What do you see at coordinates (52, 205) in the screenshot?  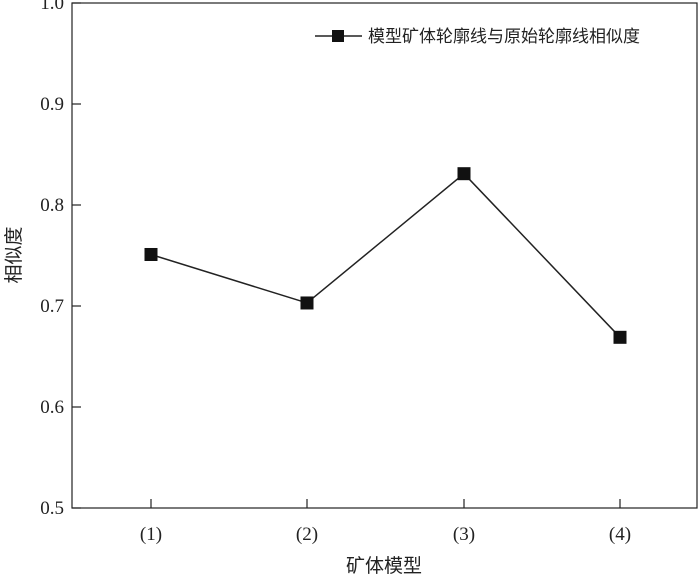 I see `y-tick-label: 0.8` at bounding box center [52, 205].